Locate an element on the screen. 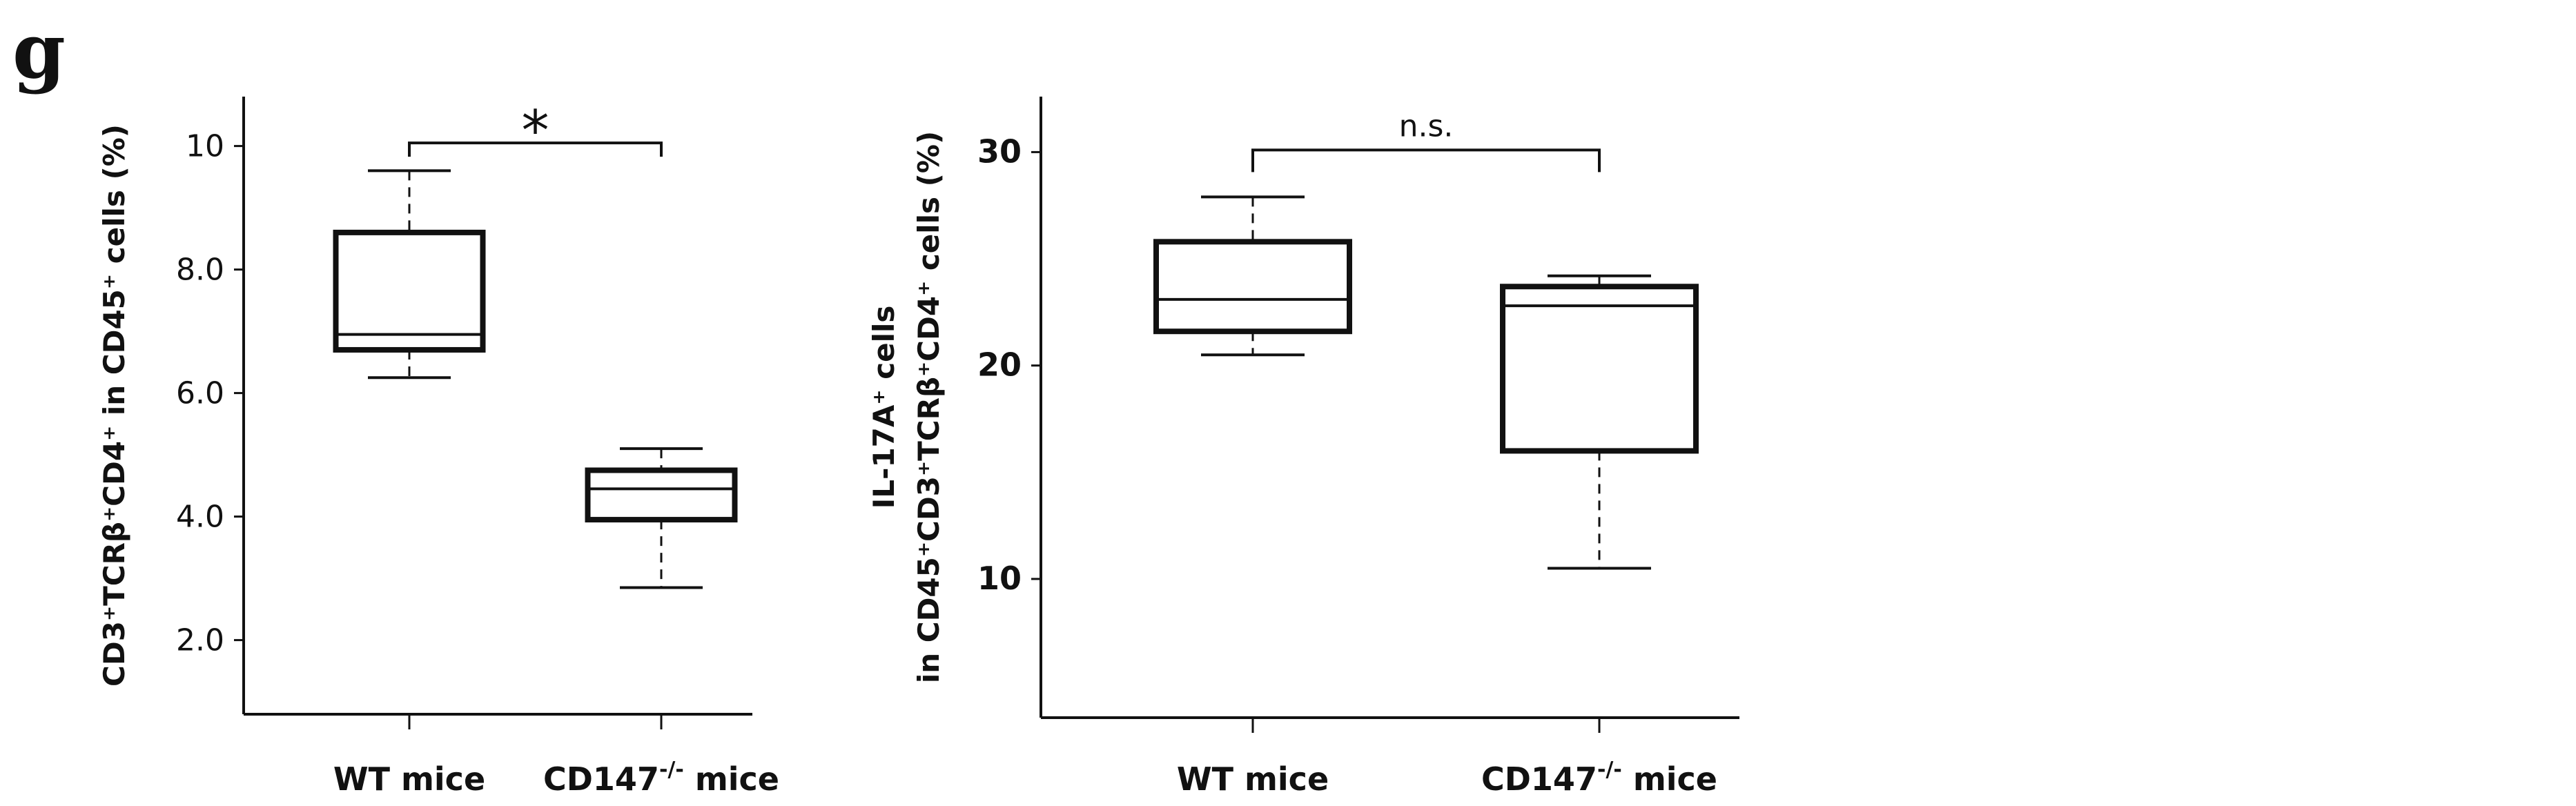 Image resolution: width=2576 pixels, height=806 pixels. y-tick-label: 8.0 is located at coordinates (200, 270).